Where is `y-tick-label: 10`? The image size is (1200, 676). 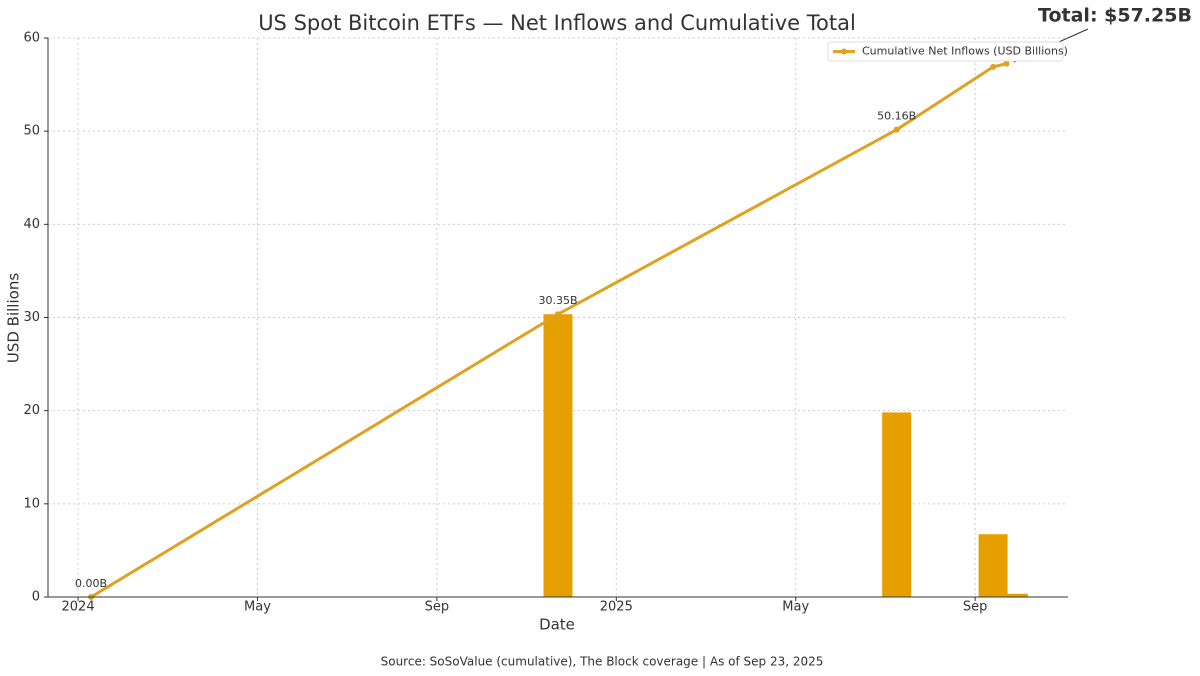
y-tick-label: 10 is located at coordinates (31, 503).